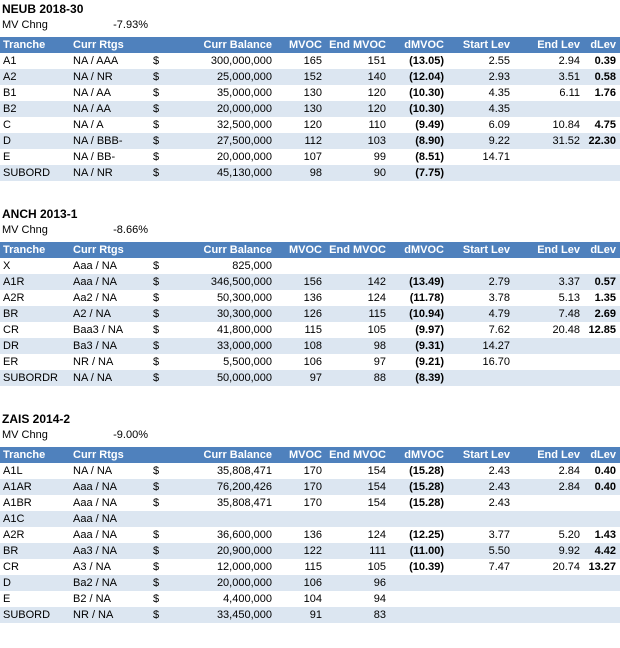  What do you see at coordinates (312, 282) in the screenshot?
I see `cell-mvoc: 156` at bounding box center [312, 282].